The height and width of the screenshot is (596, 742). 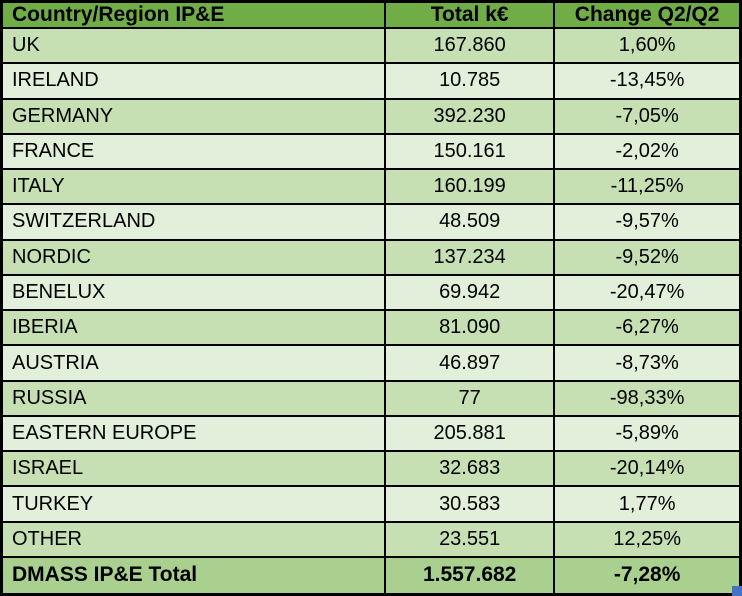 I want to click on table-row: NORDIC 137.234 -9,52%, so click(x=371, y=257).